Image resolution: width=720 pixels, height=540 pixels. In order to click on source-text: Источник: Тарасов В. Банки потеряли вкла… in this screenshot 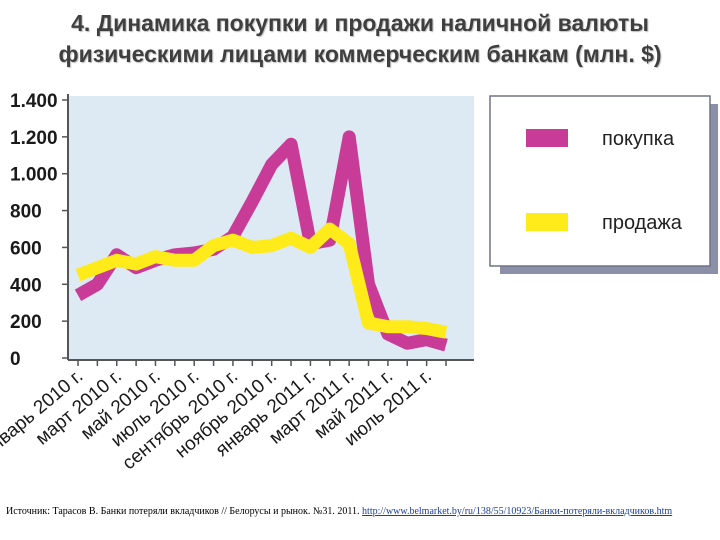, I will do `click(184, 511)`.